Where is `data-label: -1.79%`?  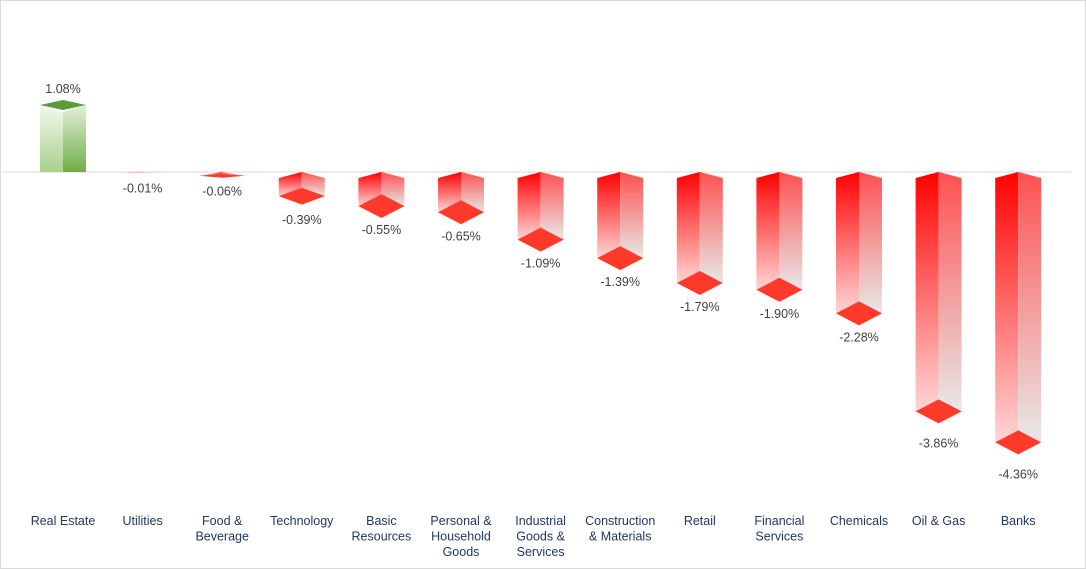
data-label: -1.79% is located at coordinates (700, 307).